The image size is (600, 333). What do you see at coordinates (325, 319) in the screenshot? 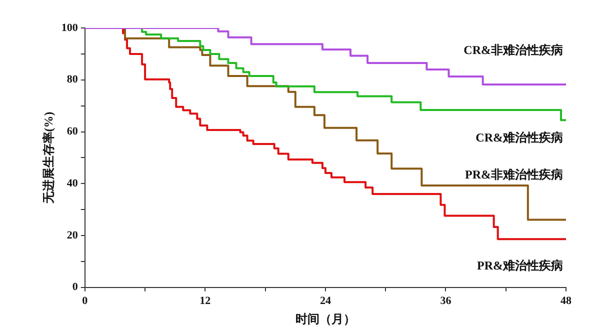
I see `x-axis-title: 时间（月）` at bounding box center [325, 319].